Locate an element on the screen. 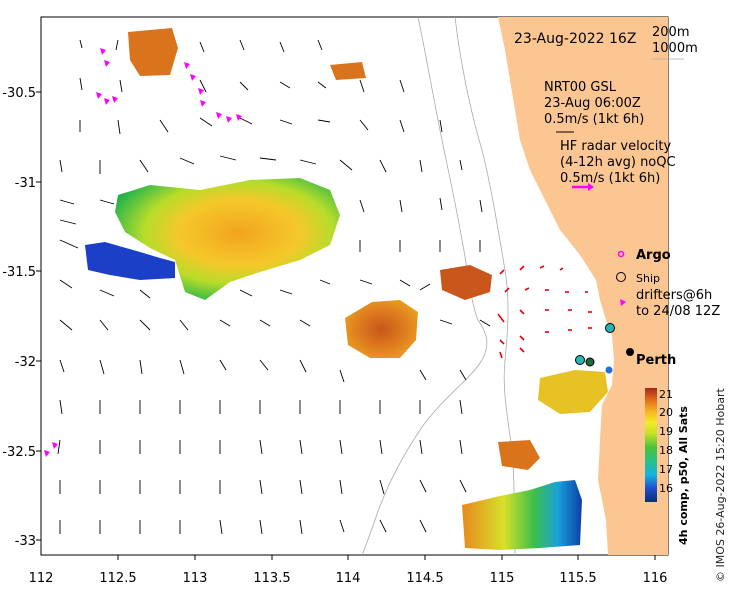 Image resolution: width=740 pixels, height=592 pixels. x-tick-label: 114 is located at coordinates (348, 578).